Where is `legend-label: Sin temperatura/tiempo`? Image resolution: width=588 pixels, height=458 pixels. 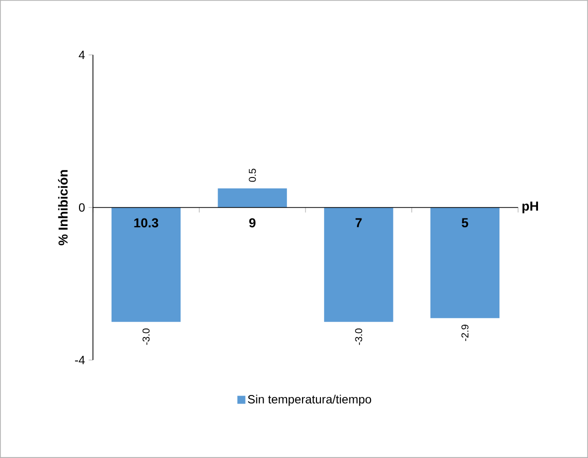
legend-label: Sin temperatura/tiempo is located at coordinates (310, 400).